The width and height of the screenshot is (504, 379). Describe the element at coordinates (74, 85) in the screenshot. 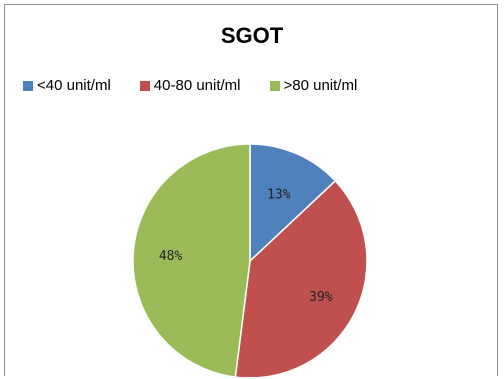

I see `legend-label-lt40: <40 unit/ml` at that location.